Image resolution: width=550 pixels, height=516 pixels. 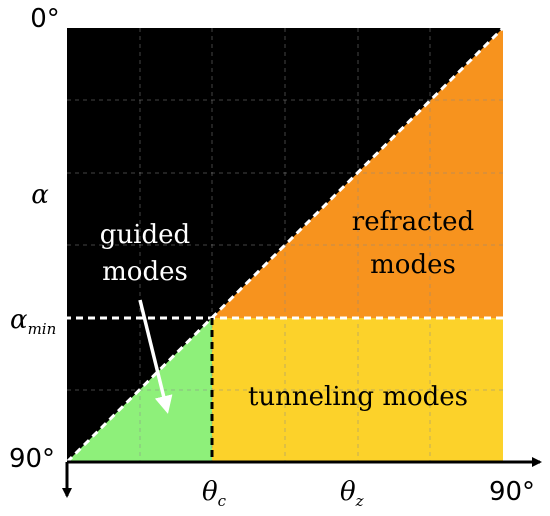 I want to click on theta-c-label: θc, so click(x=214, y=493).